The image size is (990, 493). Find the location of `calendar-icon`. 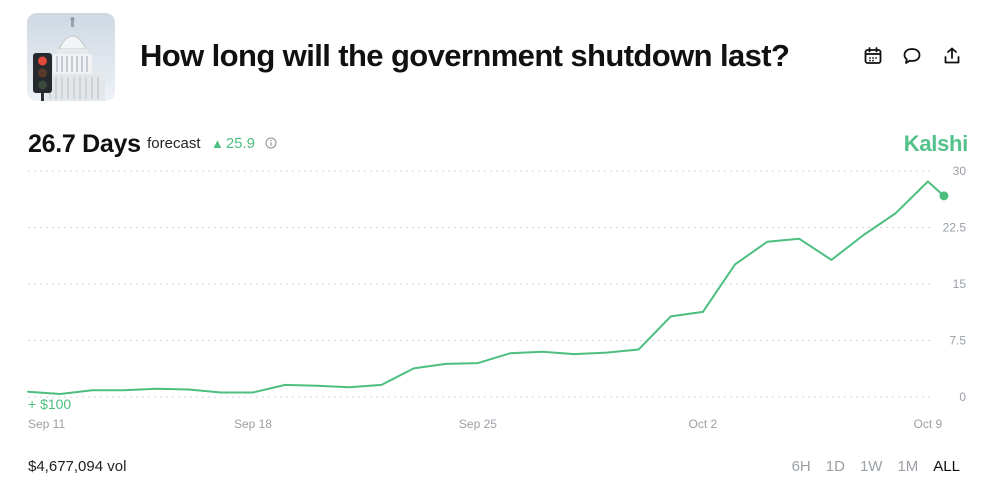

calendar-icon is located at coordinates (873, 55).